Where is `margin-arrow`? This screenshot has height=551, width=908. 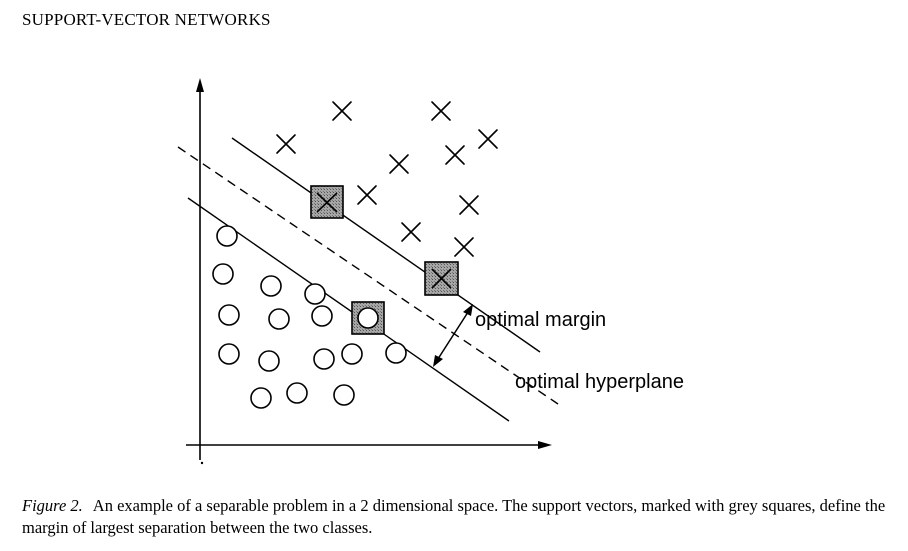 margin-arrow is located at coordinates (453, 335).